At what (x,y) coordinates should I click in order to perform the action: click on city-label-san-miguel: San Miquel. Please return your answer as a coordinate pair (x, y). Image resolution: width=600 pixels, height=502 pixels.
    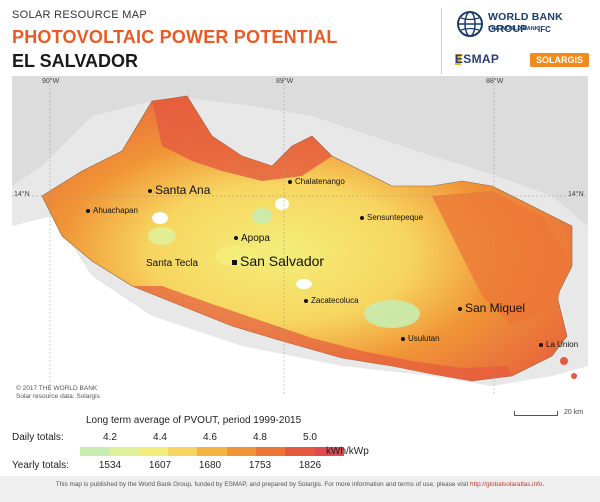
    Looking at the image, I should click on (491, 308).